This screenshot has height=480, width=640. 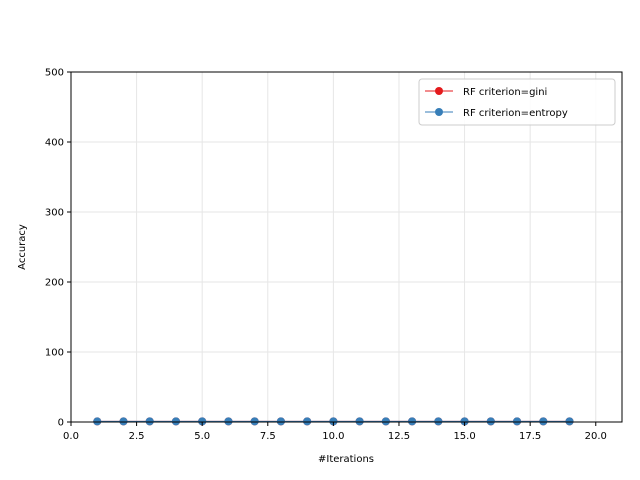 What do you see at coordinates (333, 436) in the screenshot?
I see `x-tick-label: 10.0` at bounding box center [333, 436].